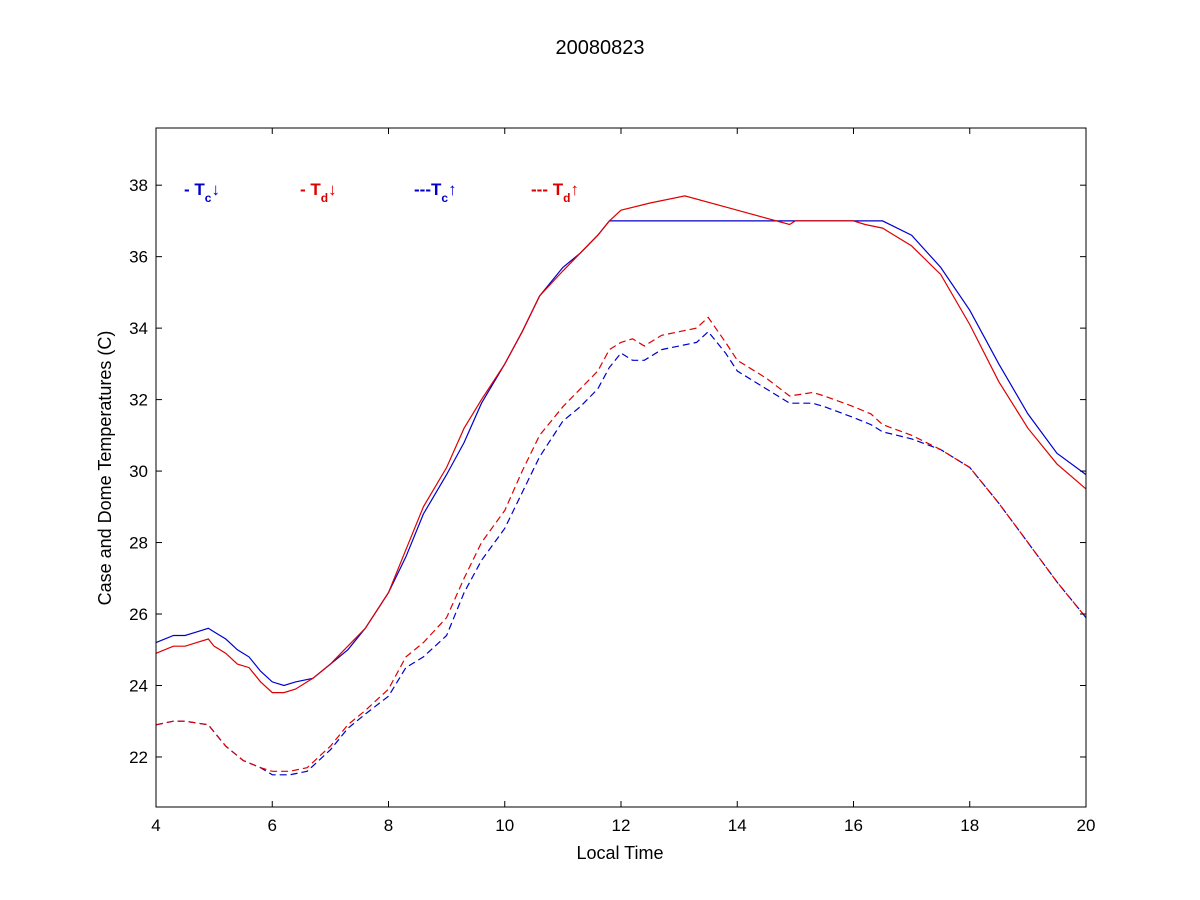 The height and width of the screenshot is (900, 1200). Describe the element at coordinates (138, 685) in the screenshot. I see `y-tick-label: 24` at that location.